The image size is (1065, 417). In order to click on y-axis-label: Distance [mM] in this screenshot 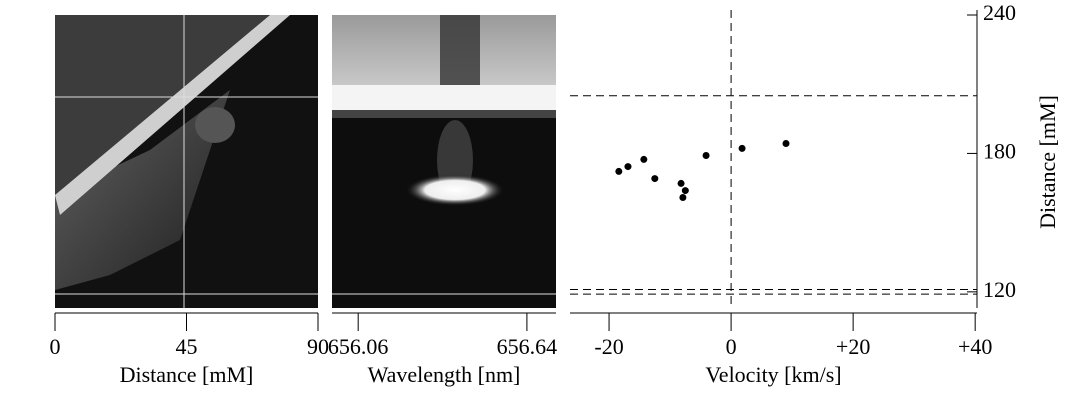, I will do `click(1047, 162)`.